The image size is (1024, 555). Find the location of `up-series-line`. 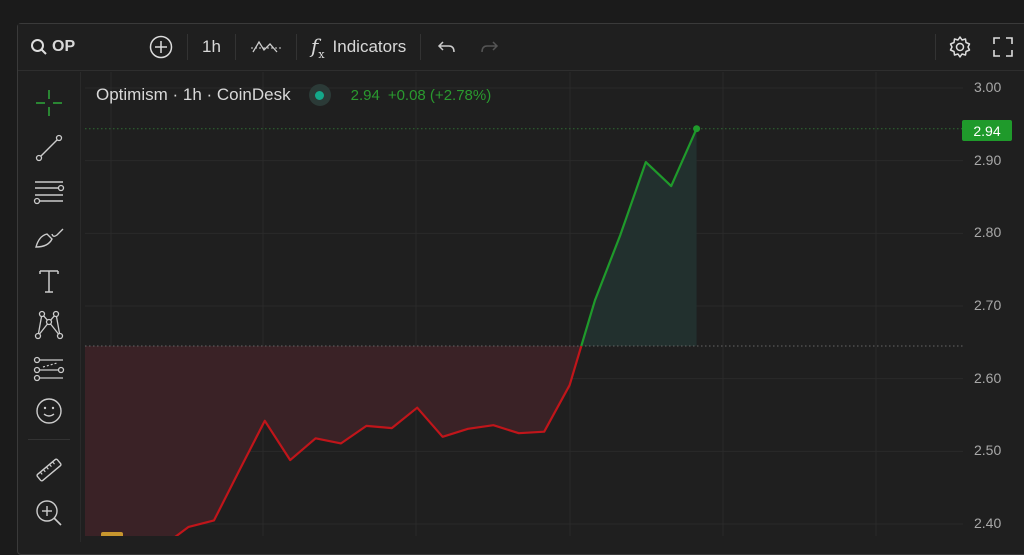

up-series-line is located at coordinates (639, 237).